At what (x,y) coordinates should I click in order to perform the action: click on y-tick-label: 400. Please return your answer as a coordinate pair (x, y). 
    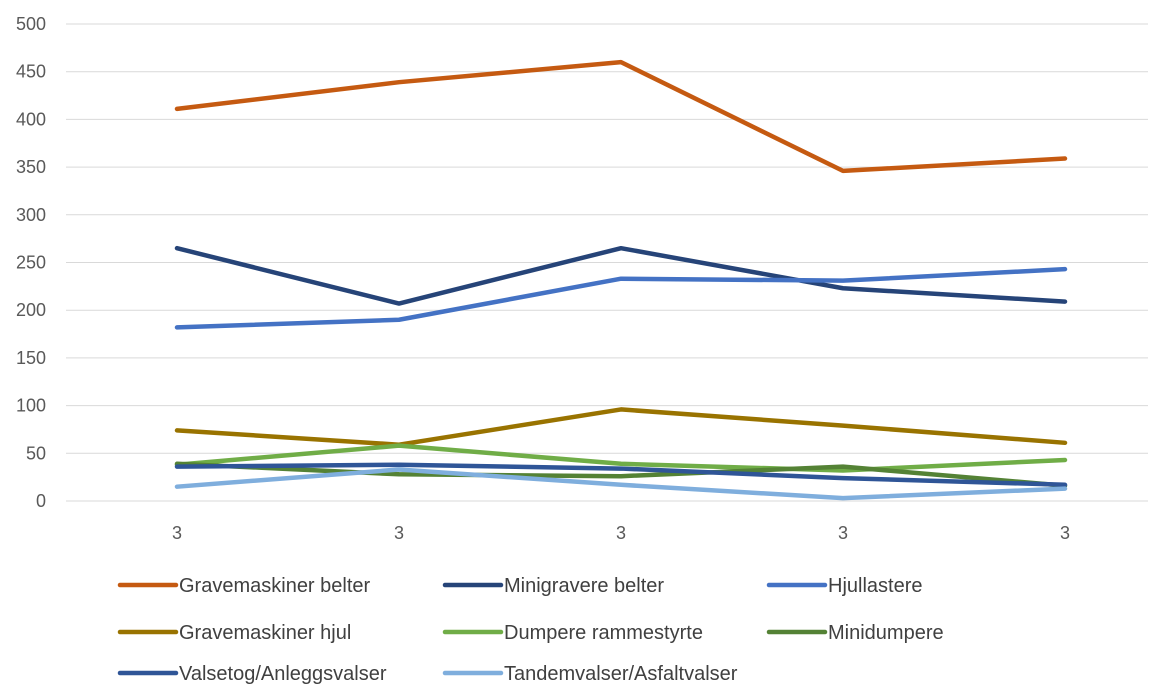
    Looking at the image, I should click on (31, 119).